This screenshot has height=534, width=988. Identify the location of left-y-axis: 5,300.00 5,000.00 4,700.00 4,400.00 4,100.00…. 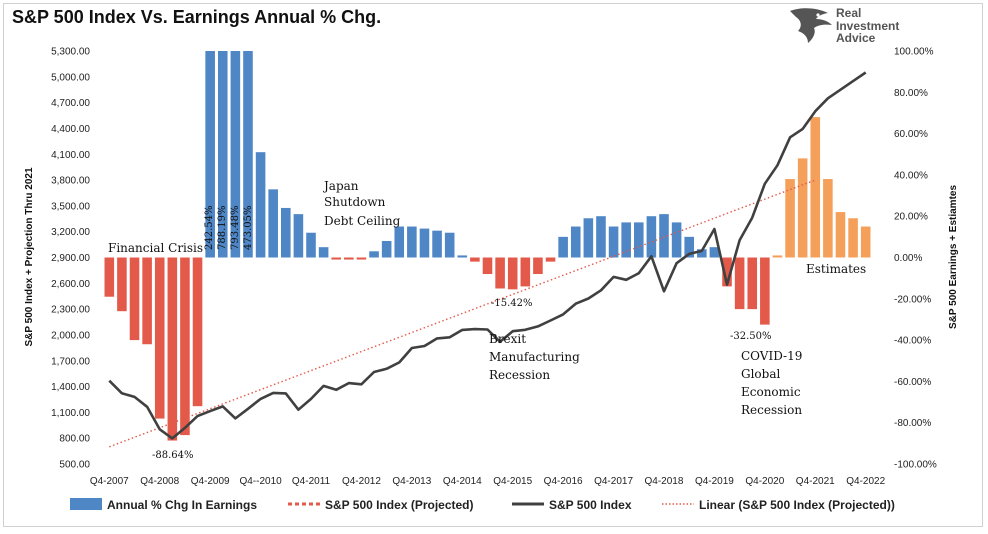
(70, 259).